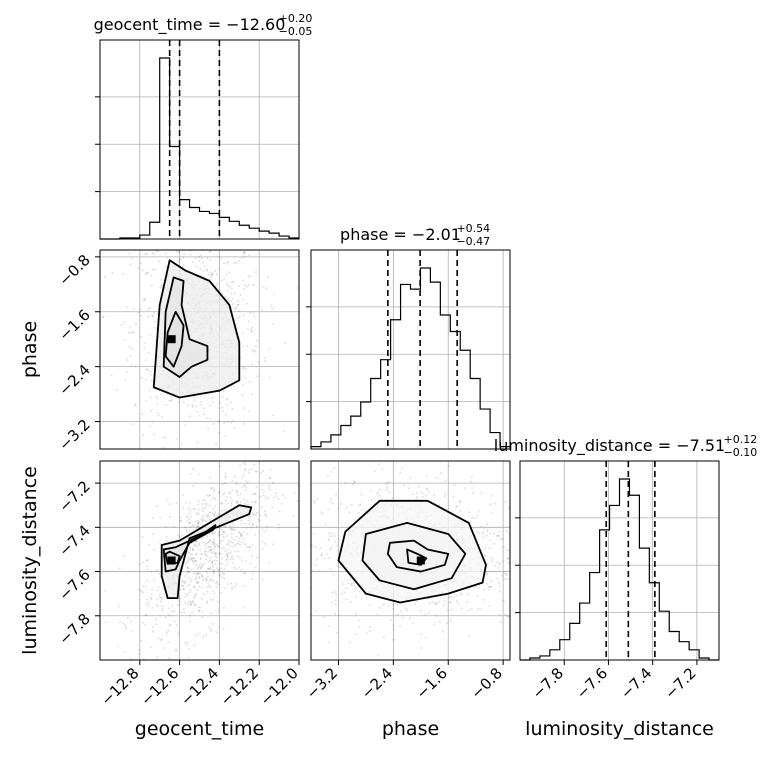  I want to click on x-tick-label: −12.2, so click(239, 686).